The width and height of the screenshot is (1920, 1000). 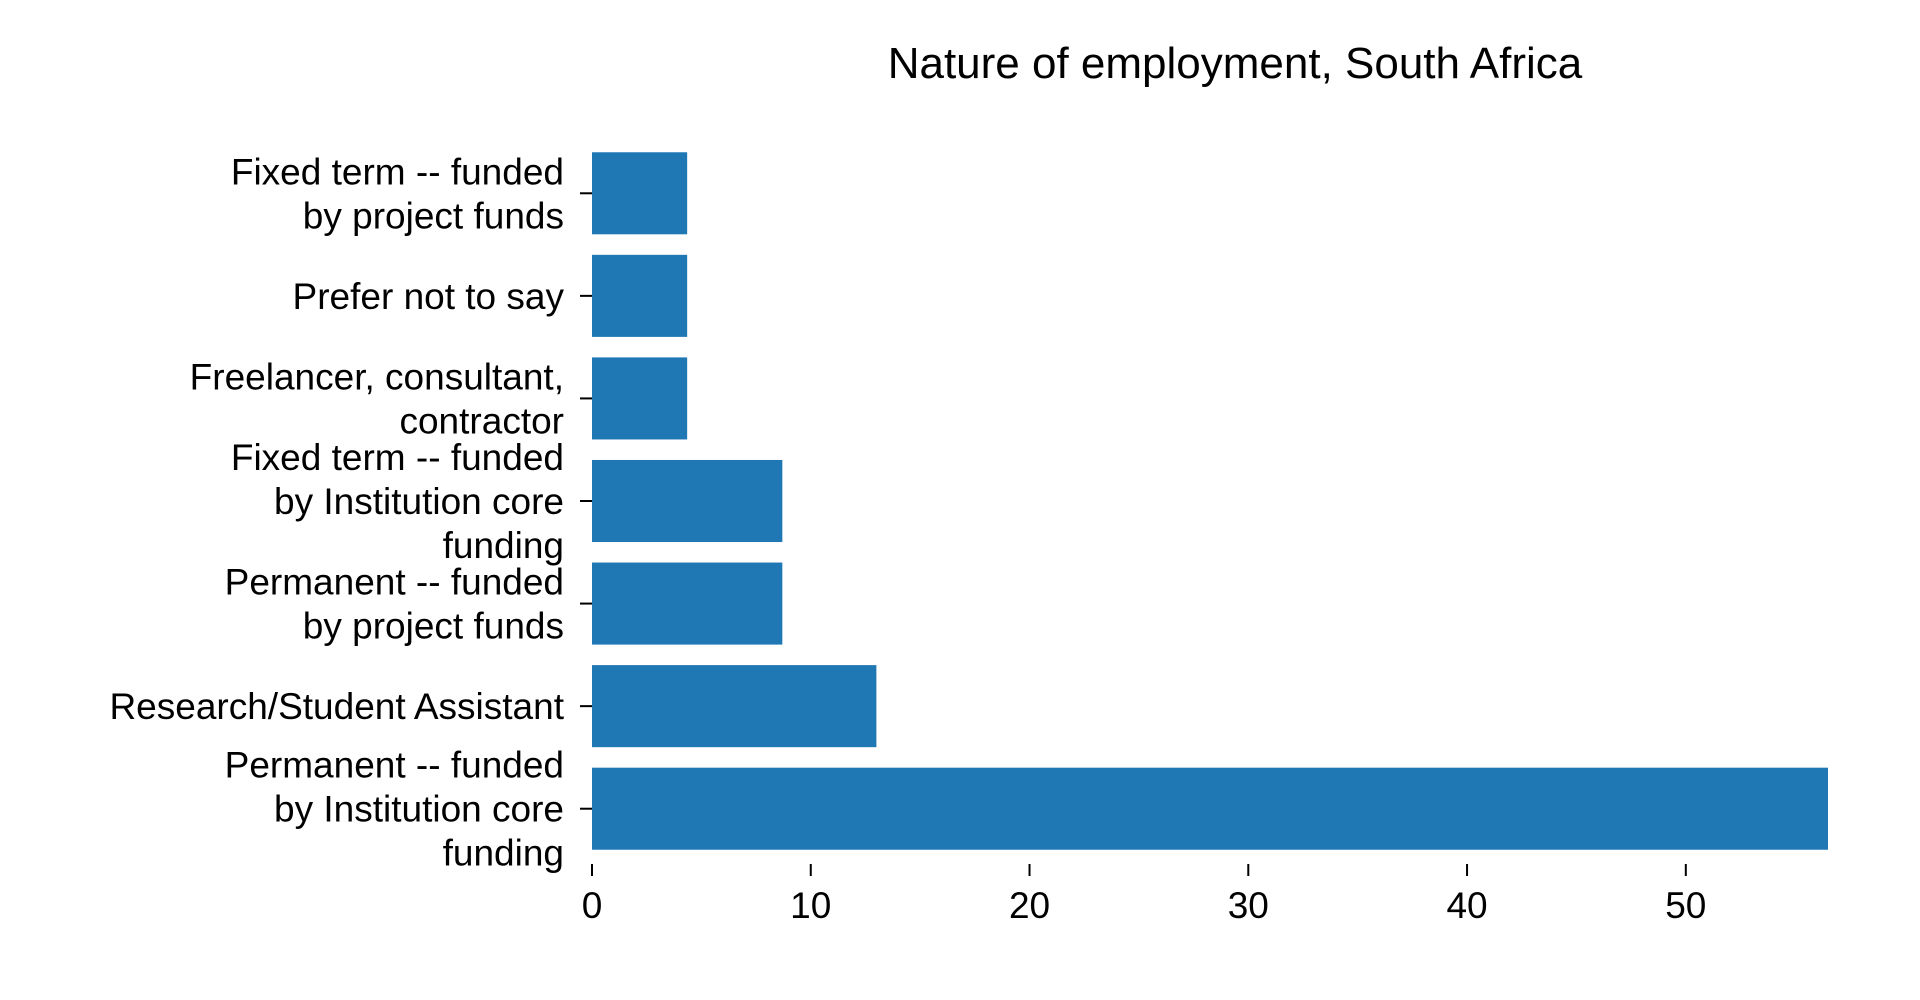 I want to click on x-tick-label-4: 40, so click(x=1466, y=905).